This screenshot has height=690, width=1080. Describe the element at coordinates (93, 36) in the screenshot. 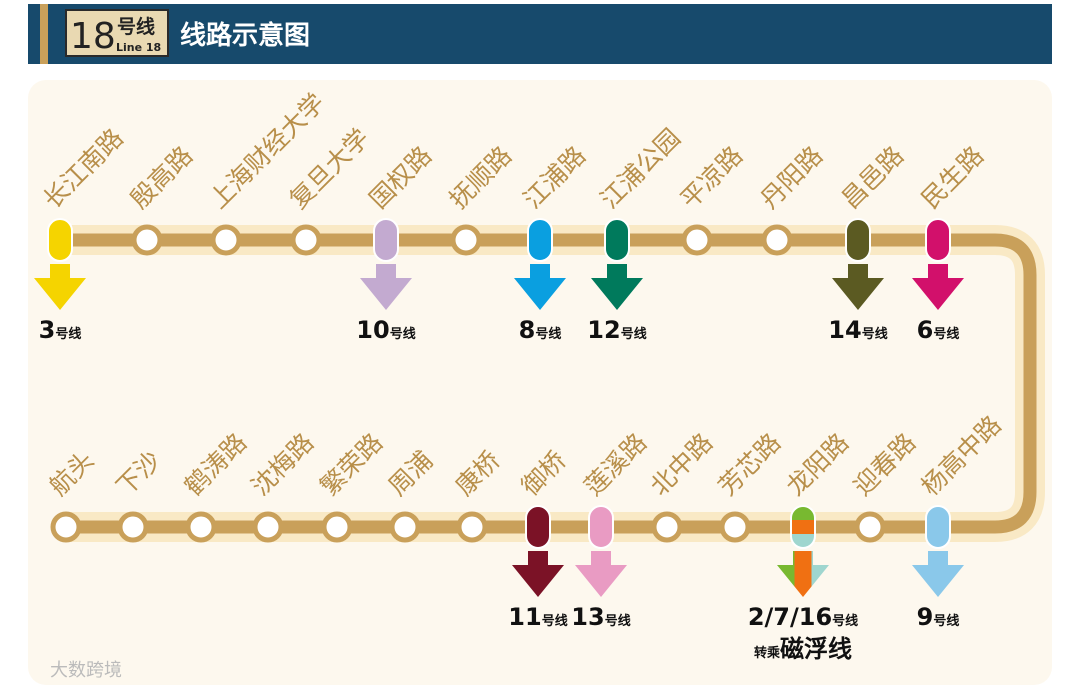

I see `badge-number: 18` at that location.